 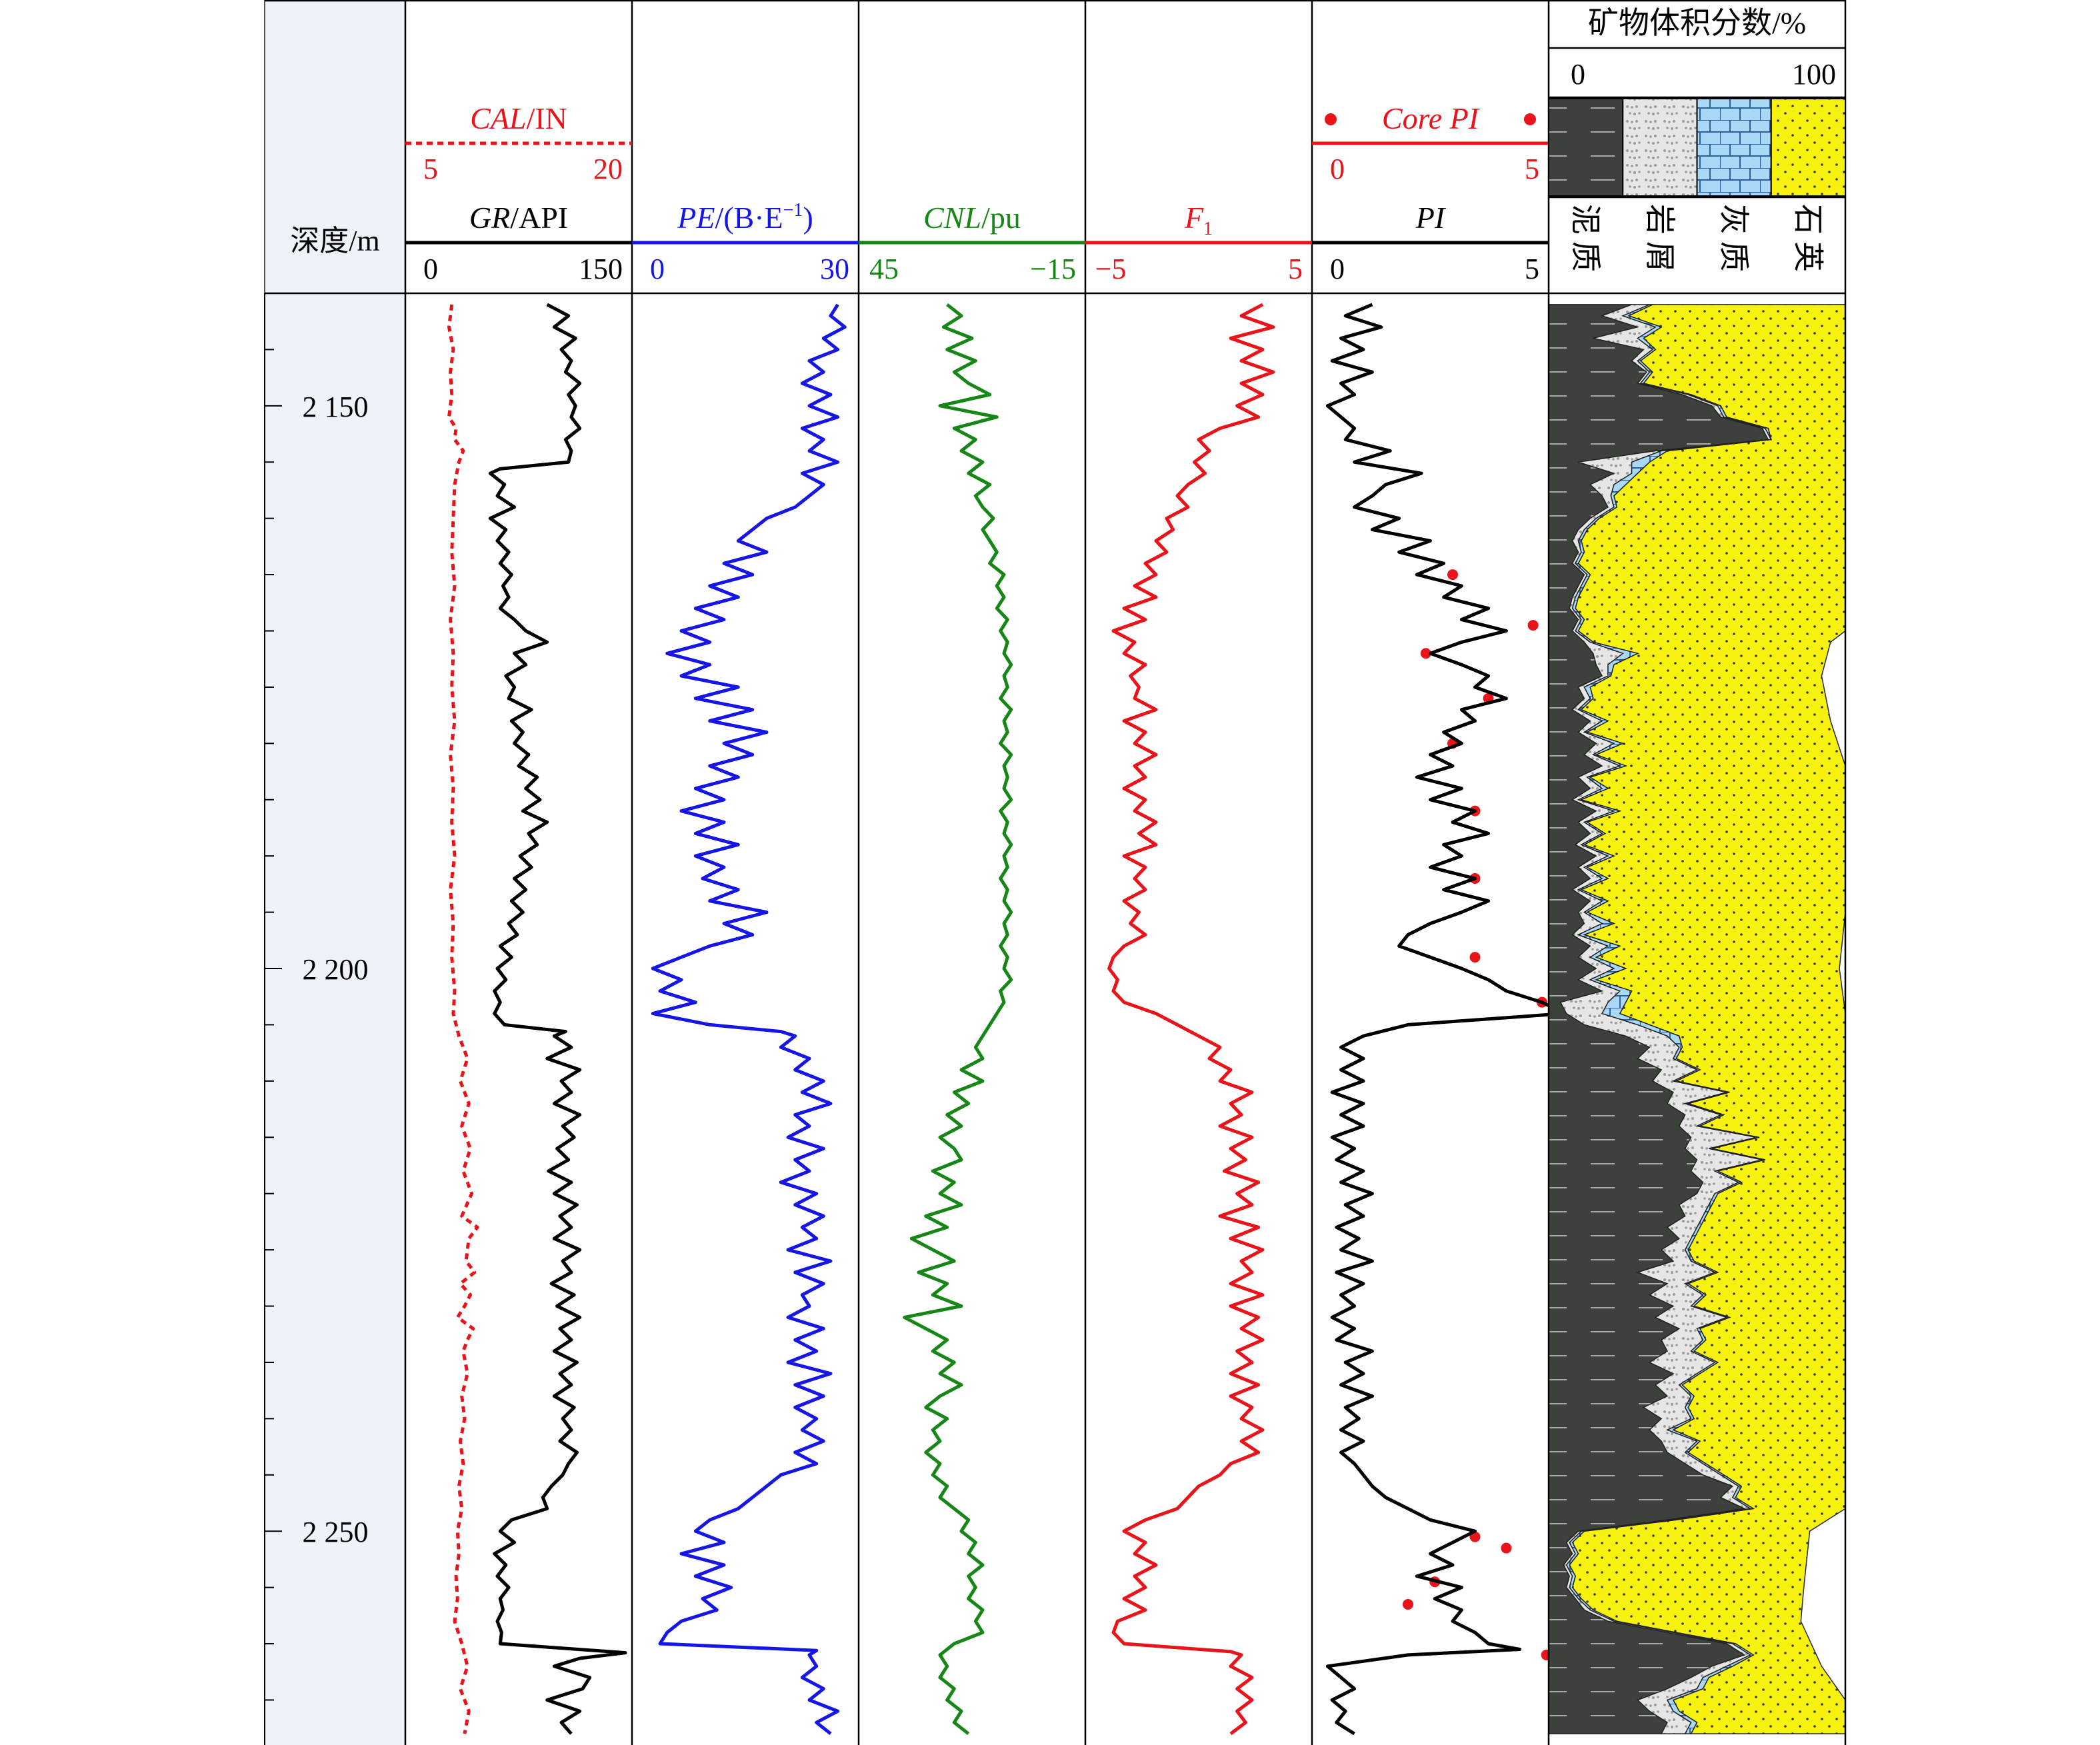 What do you see at coordinates (1295, 269) in the screenshot?
I see `f1-max-label: 5` at bounding box center [1295, 269].